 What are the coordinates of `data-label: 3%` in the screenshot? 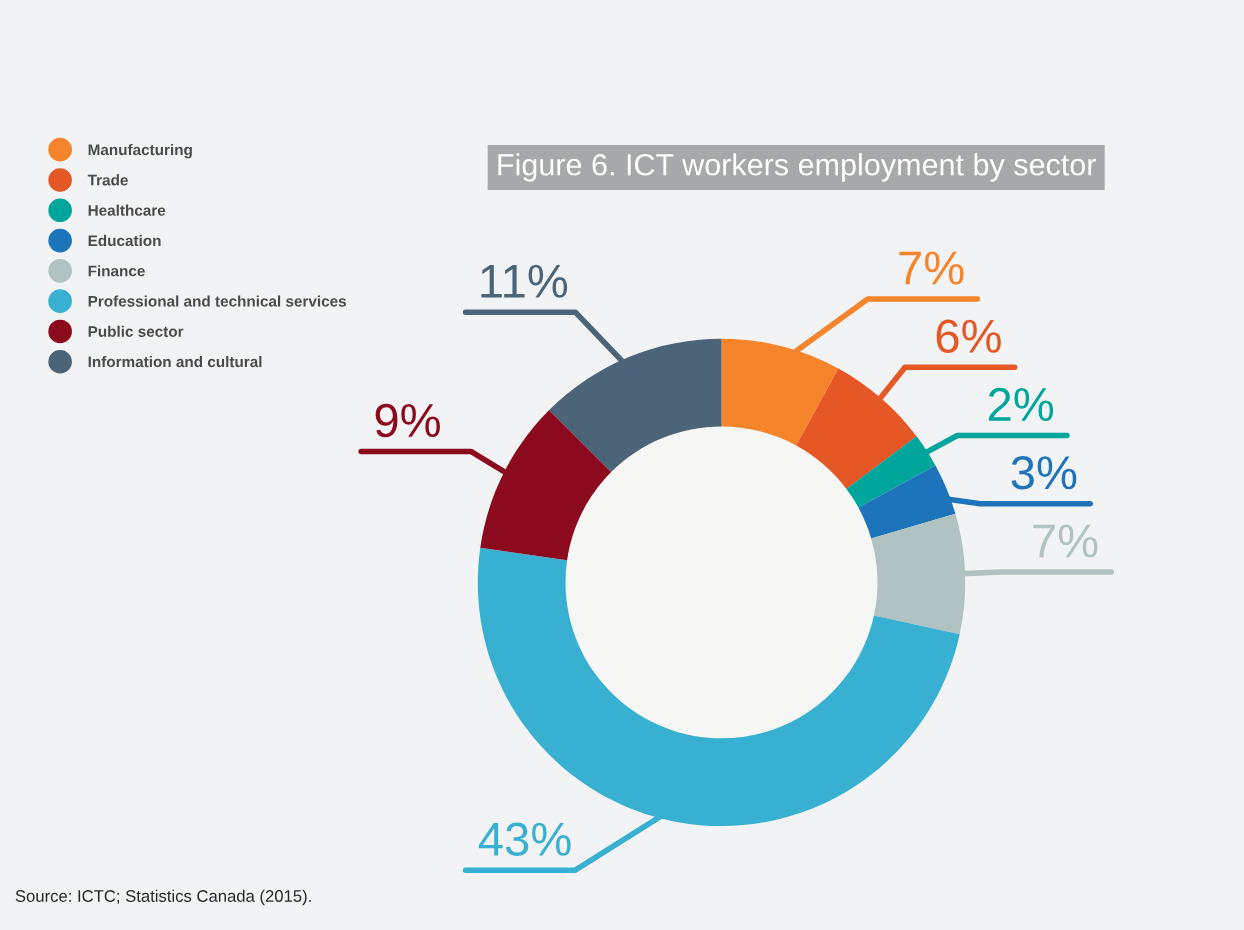 It's located at (1044, 473).